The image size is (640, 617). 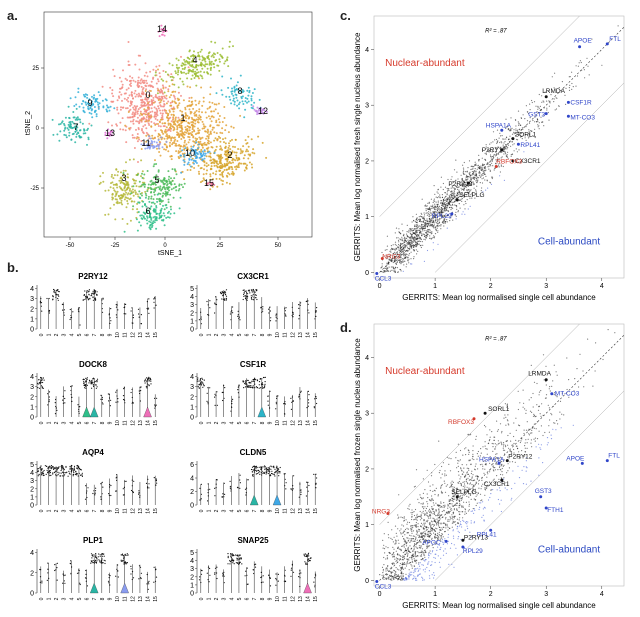 What do you see at coordinates (13, 267) in the screenshot?
I see `panel-label-b: b.` at bounding box center [13, 267].